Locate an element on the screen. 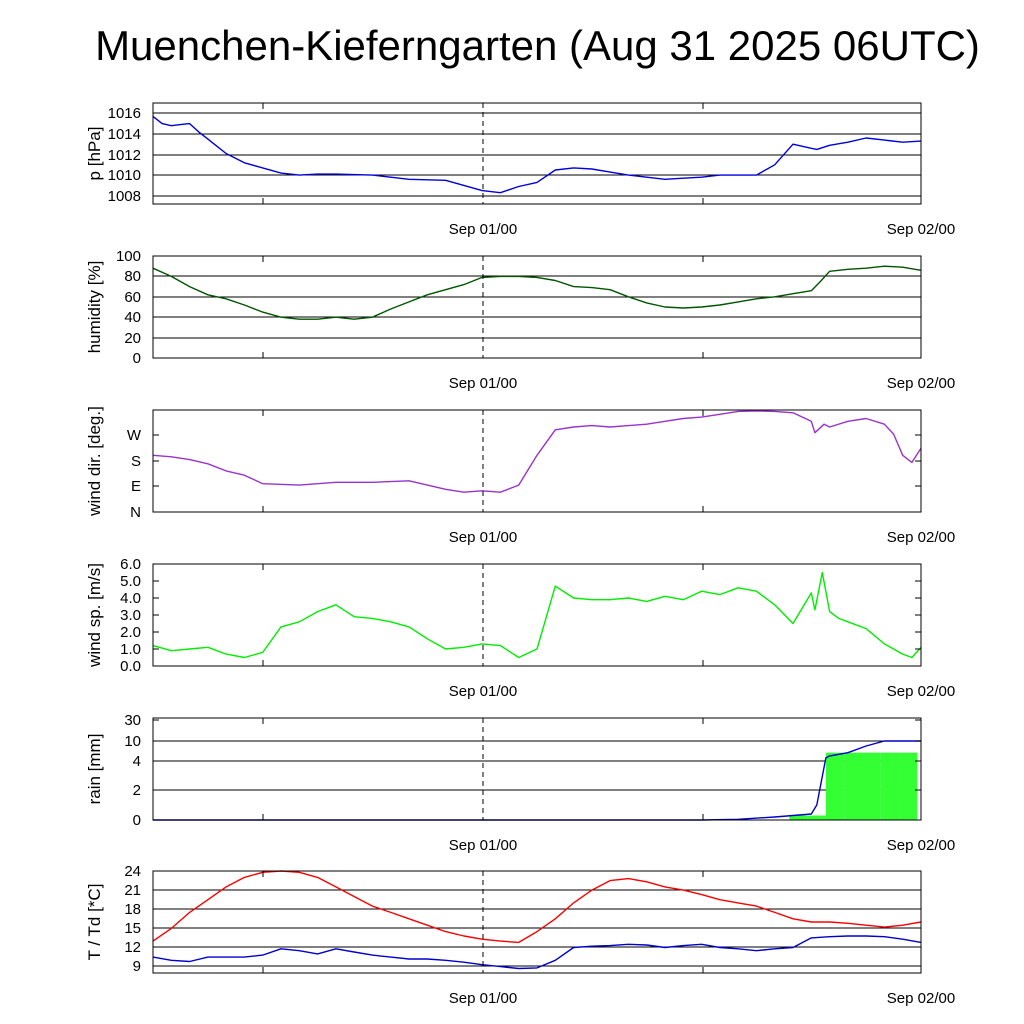 The width and height of the screenshot is (1024, 1024). y-tick-label: 3.0 is located at coordinates (130, 615).